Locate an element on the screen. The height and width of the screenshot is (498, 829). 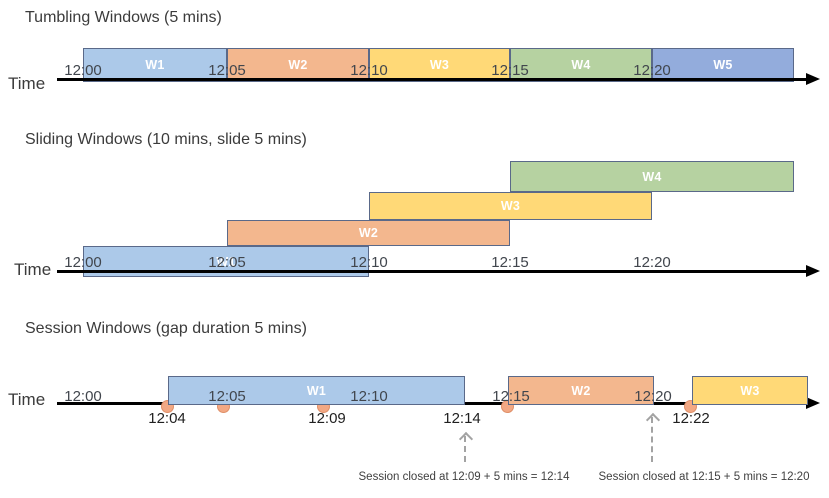
event-label-1209: 12:09 is located at coordinates (327, 418).